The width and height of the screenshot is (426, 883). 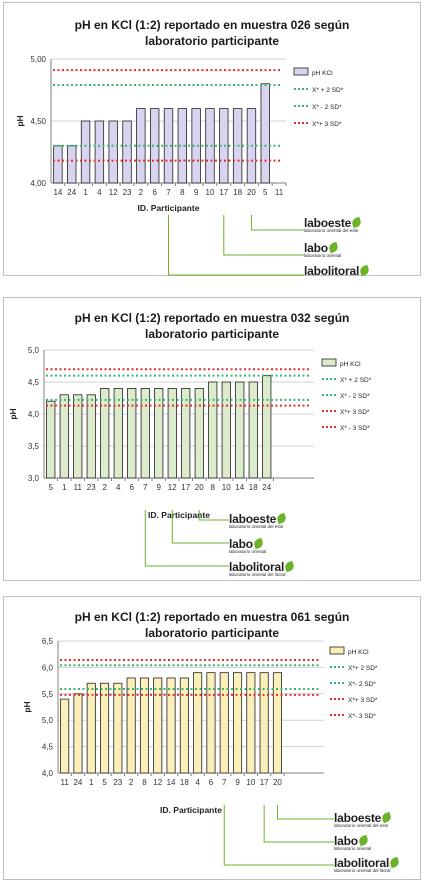 What do you see at coordinates (57, 192) in the screenshot?
I see `x-tick-label: 14` at bounding box center [57, 192].